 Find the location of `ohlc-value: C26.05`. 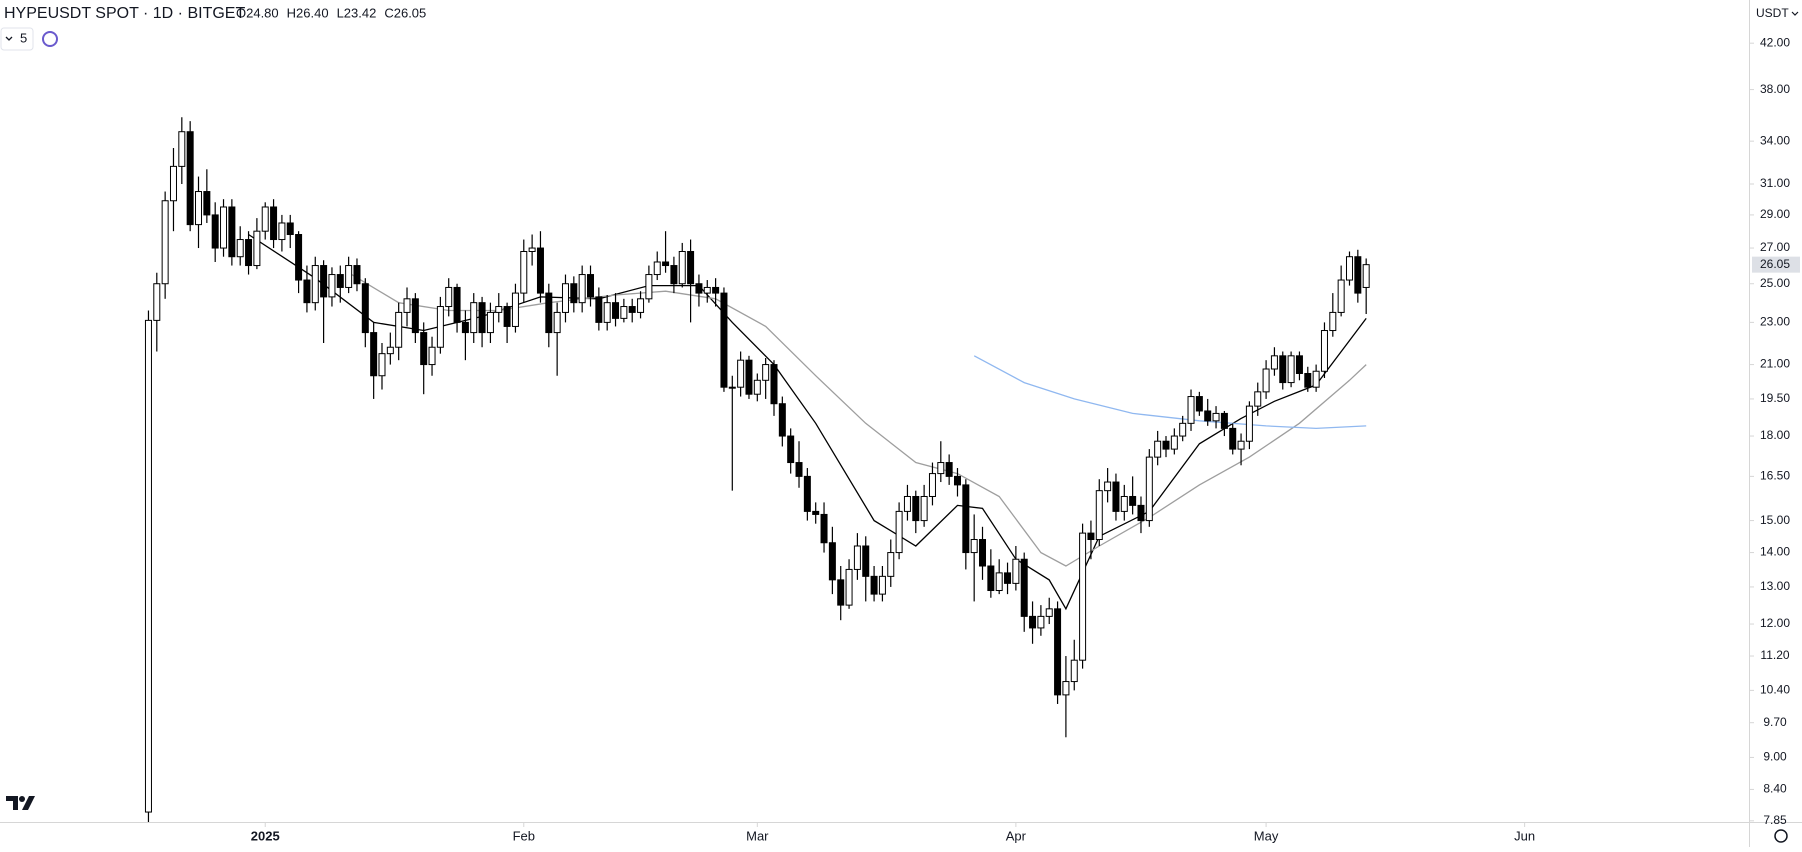

ohlc-value: C26.05 is located at coordinates (405, 12).